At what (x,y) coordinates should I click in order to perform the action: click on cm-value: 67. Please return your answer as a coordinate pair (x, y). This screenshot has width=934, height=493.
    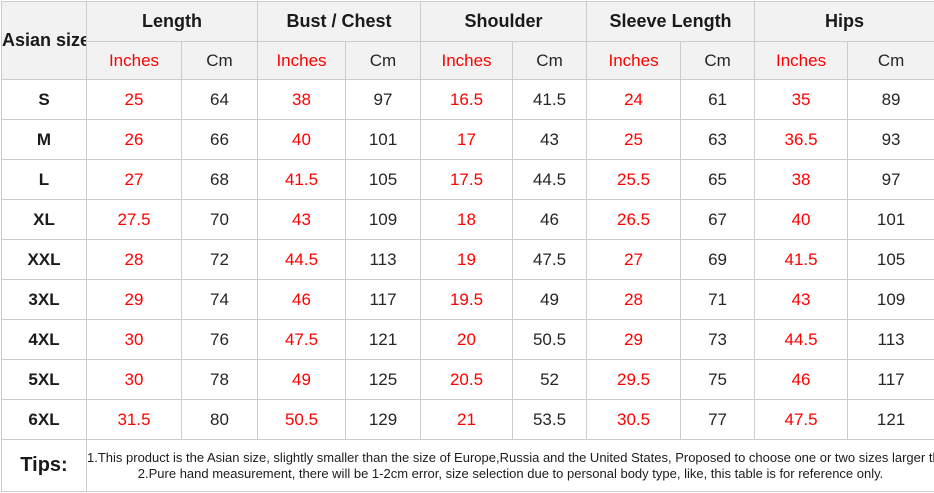
    Looking at the image, I should click on (718, 219).